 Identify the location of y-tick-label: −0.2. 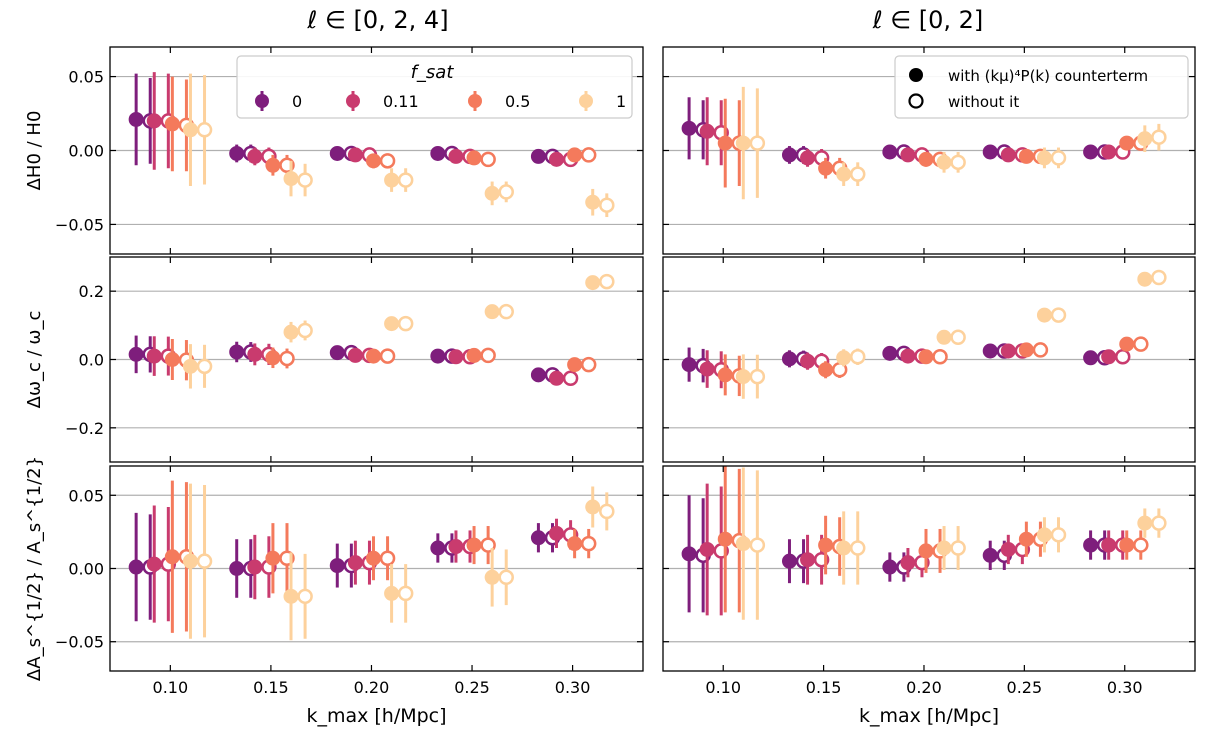
(84, 428).